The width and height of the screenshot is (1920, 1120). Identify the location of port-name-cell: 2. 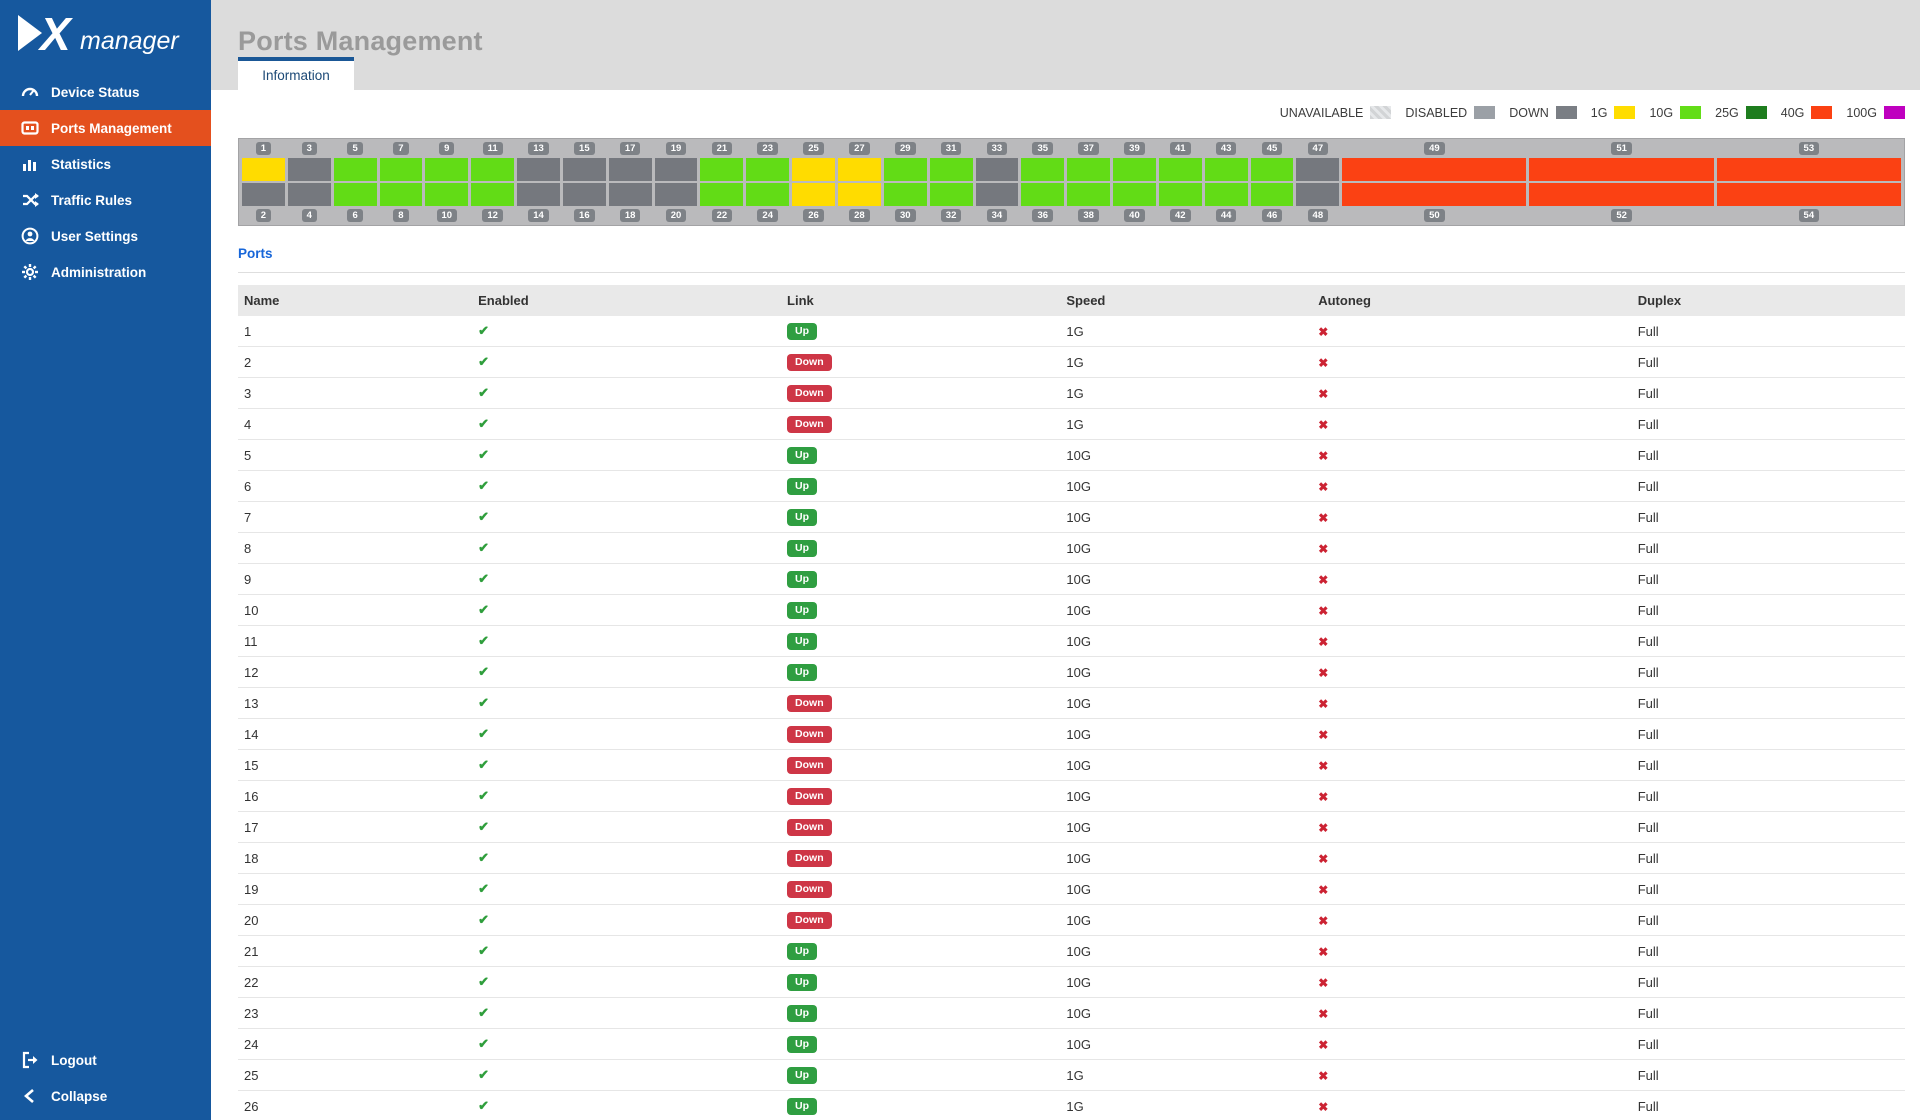
(355, 362).